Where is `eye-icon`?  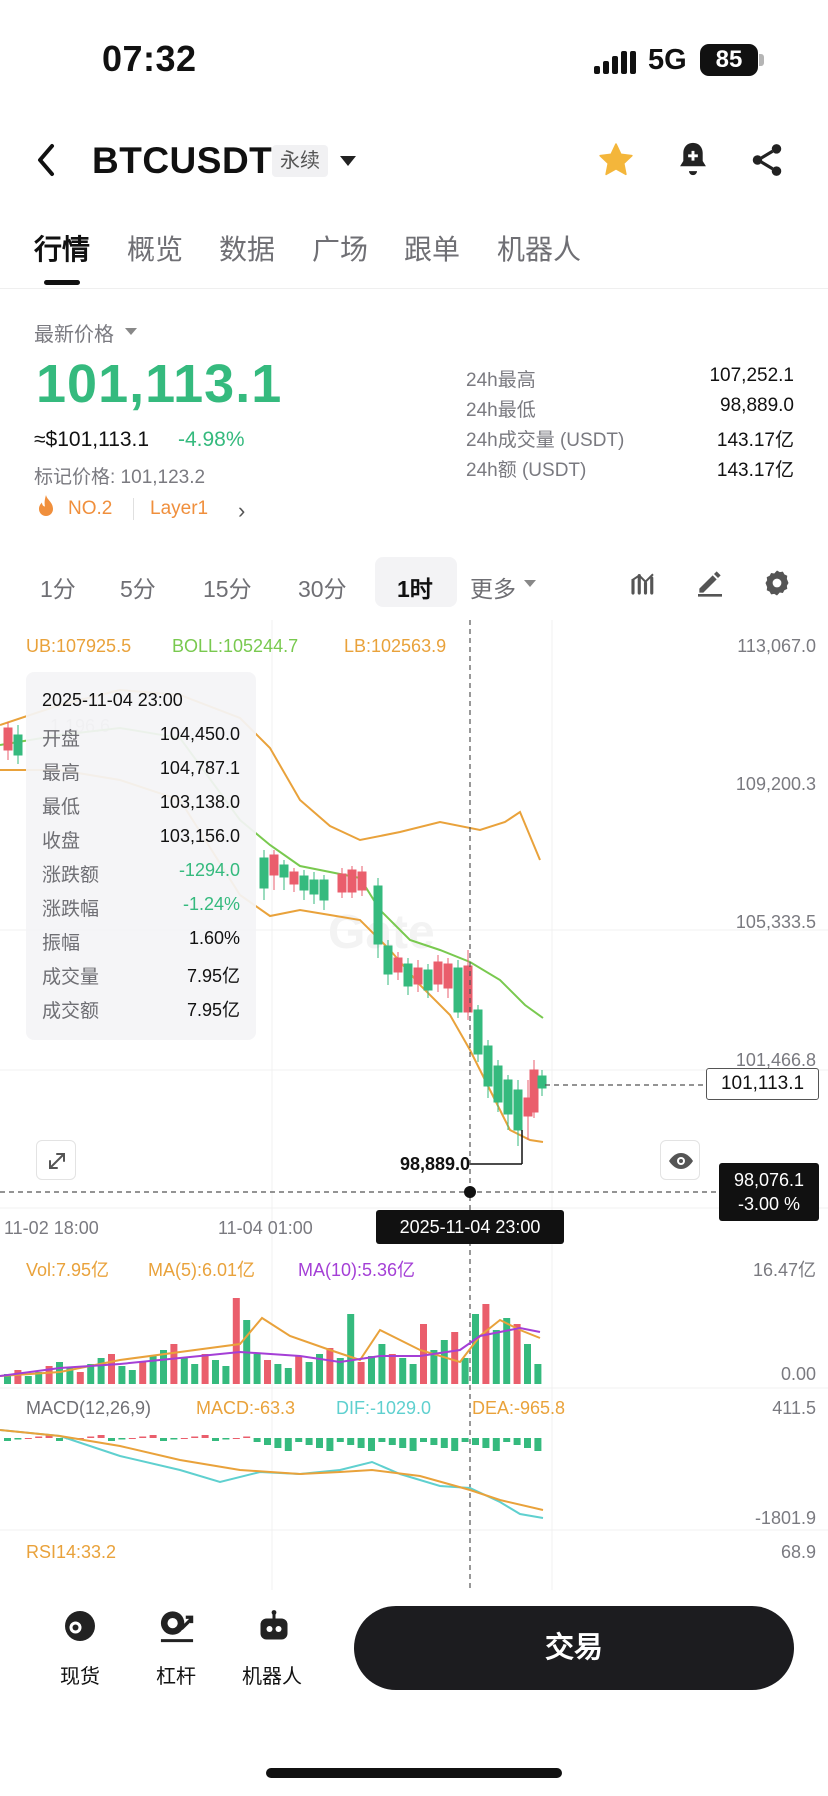
eye-icon is located at coordinates (680, 1160).